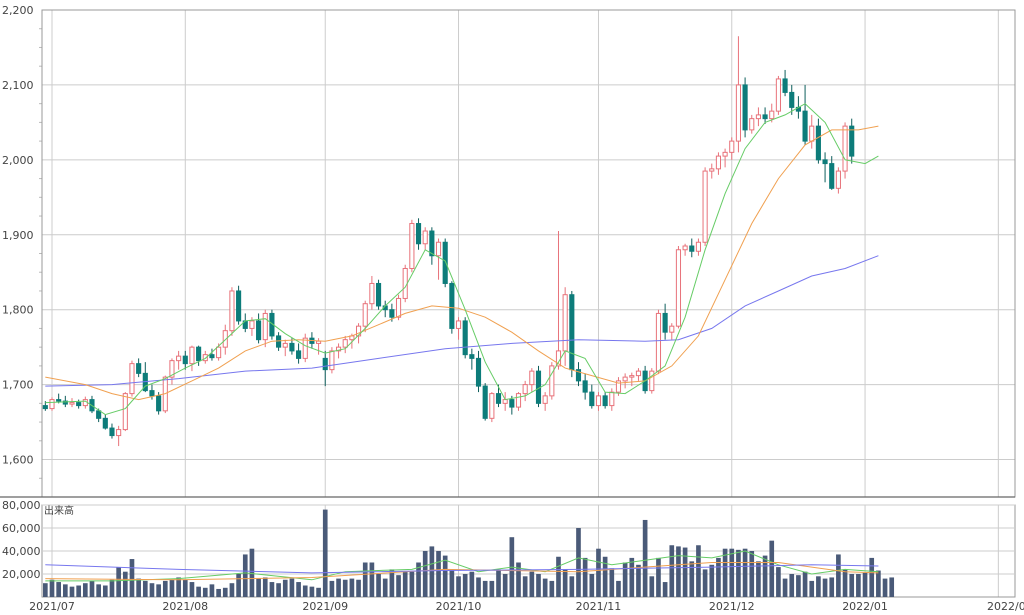  What do you see at coordinates (18, 85) in the screenshot?
I see `price-tick-label: 2,100` at bounding box center [18, 85].